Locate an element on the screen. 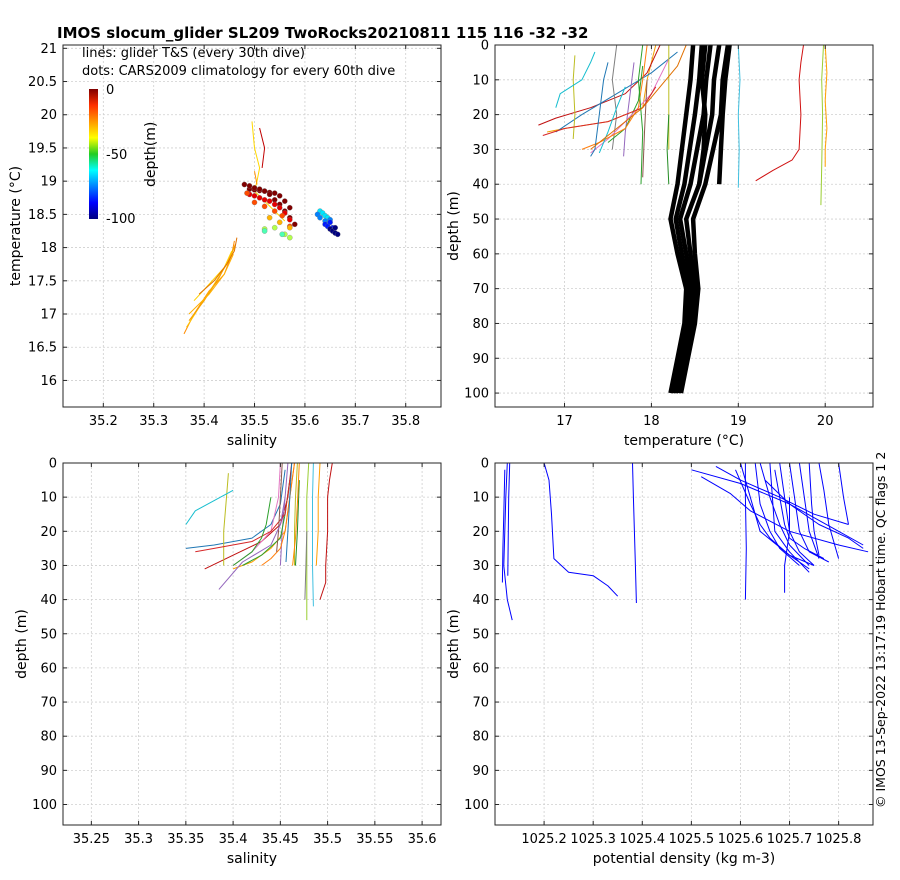 The height and width of the screenshot is (880, 900). colorbar-tick: 0 is located at coordinates (110, 90).